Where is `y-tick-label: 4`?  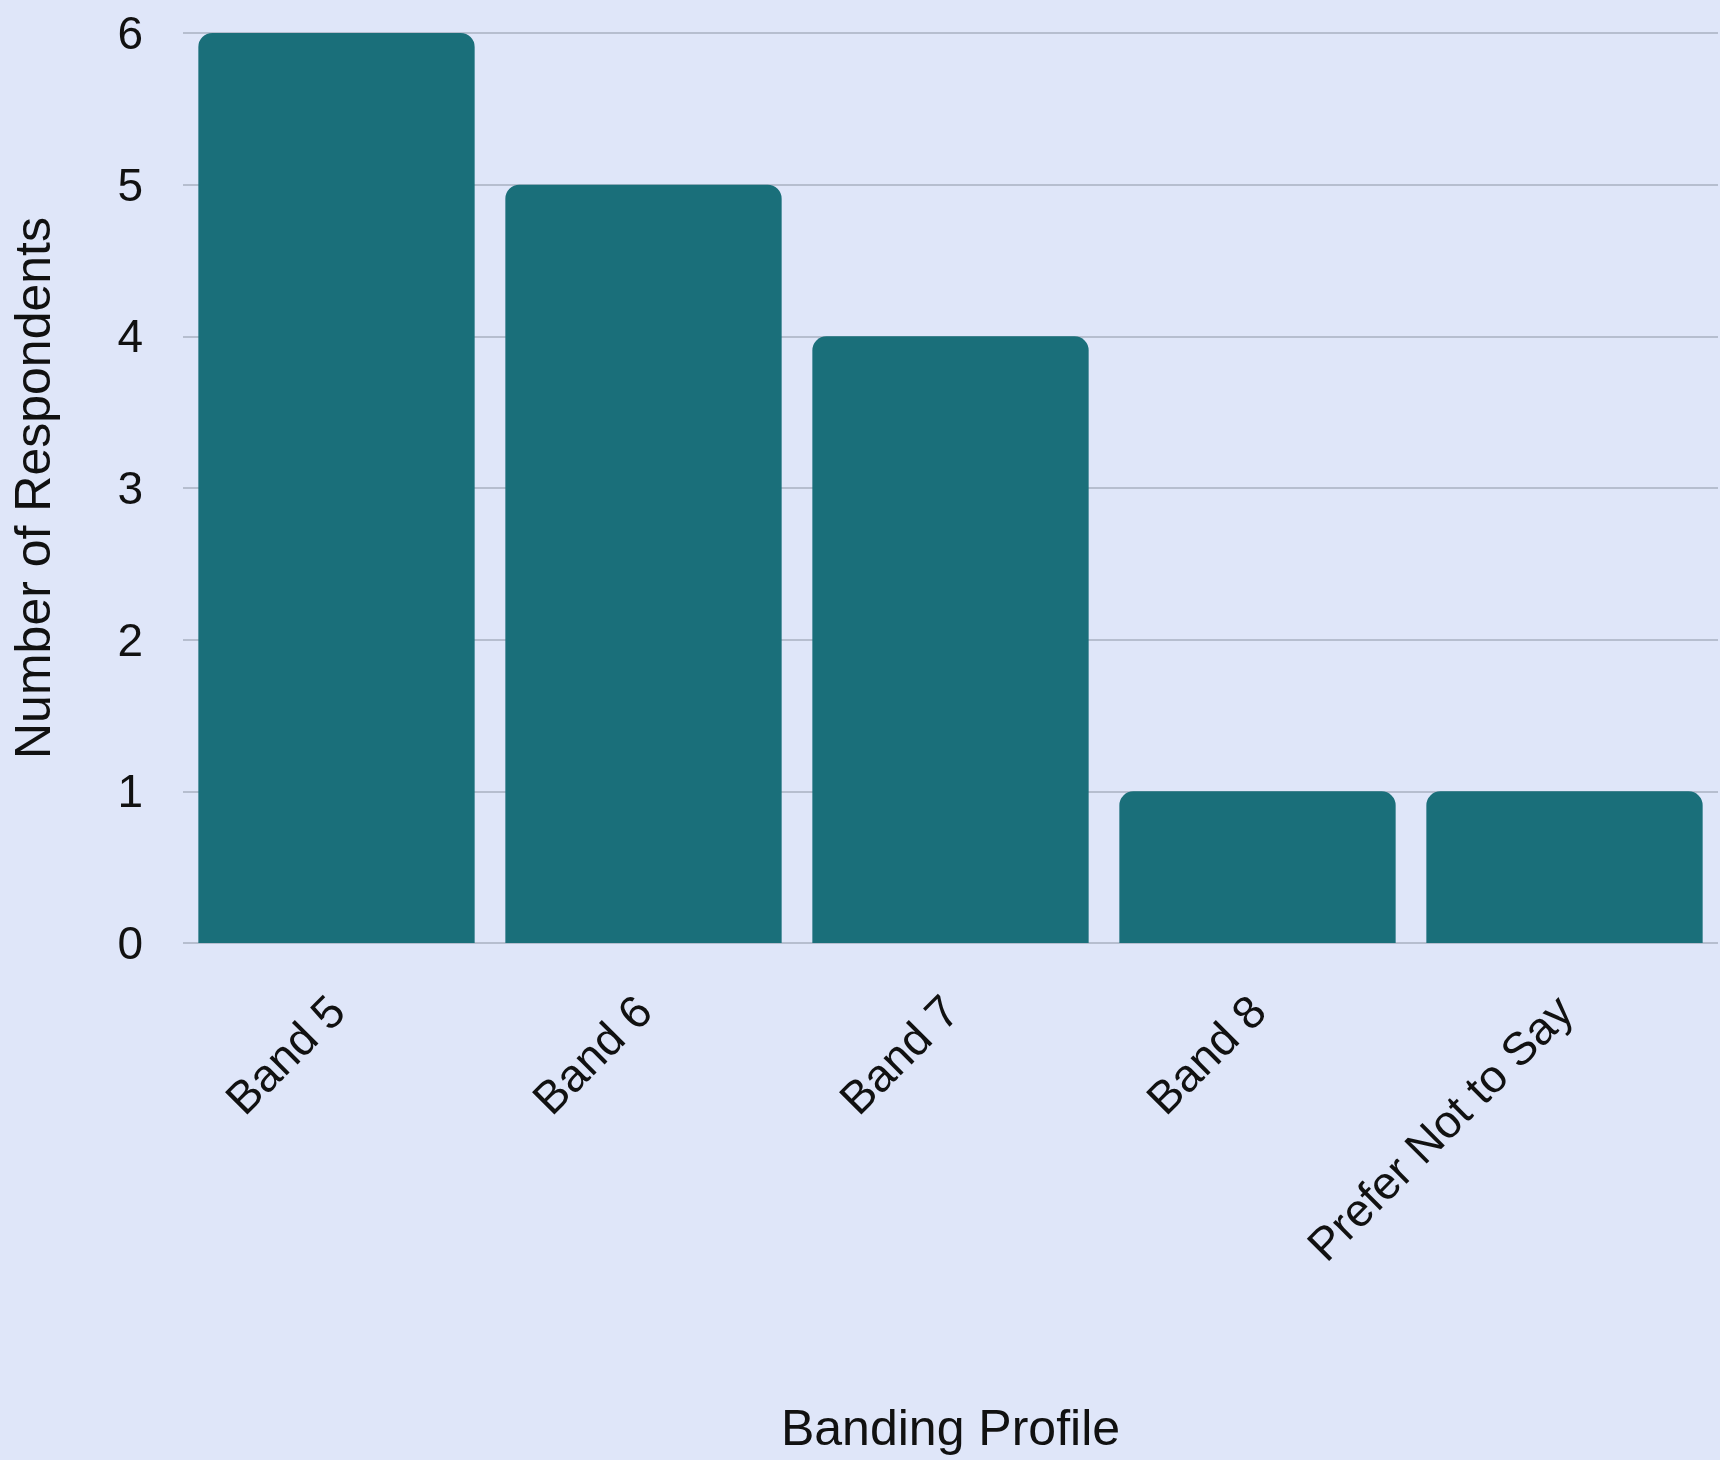
y-tick-label: 4 is located at coordinates (130, 336).